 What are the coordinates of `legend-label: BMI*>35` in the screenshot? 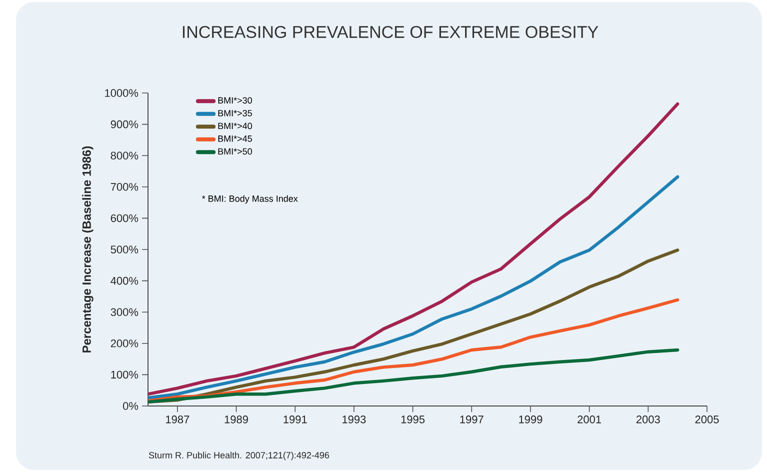 It's located at (235, 113).